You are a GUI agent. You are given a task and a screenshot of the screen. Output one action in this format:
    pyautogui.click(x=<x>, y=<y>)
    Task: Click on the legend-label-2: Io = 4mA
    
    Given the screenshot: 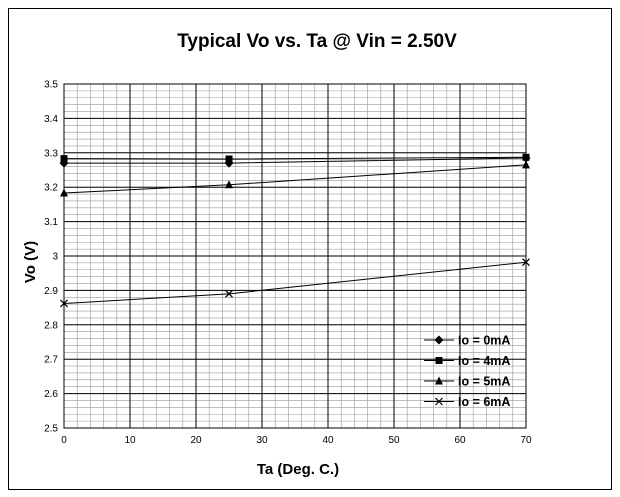 What is the action you would take?
    pyautogui.click(x=484, y=361)
    